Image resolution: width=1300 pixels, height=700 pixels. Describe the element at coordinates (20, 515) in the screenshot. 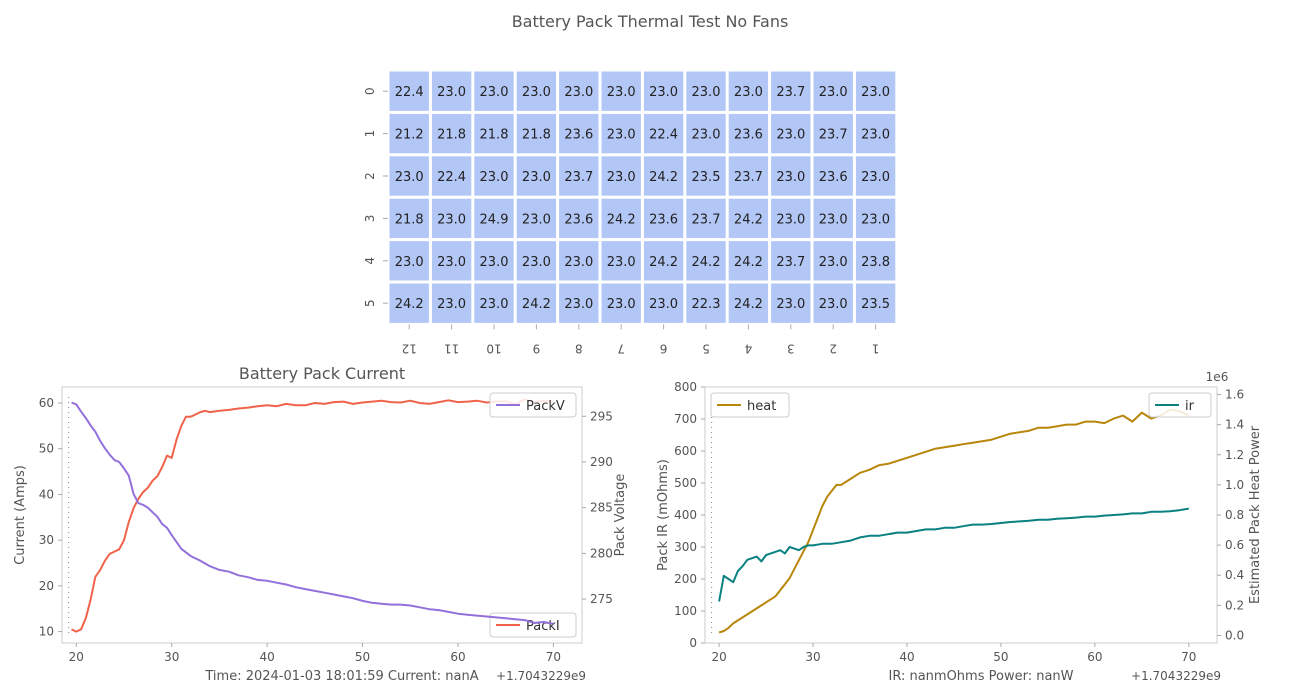

I see `y-axis-label: Current (Amps)` at that location.